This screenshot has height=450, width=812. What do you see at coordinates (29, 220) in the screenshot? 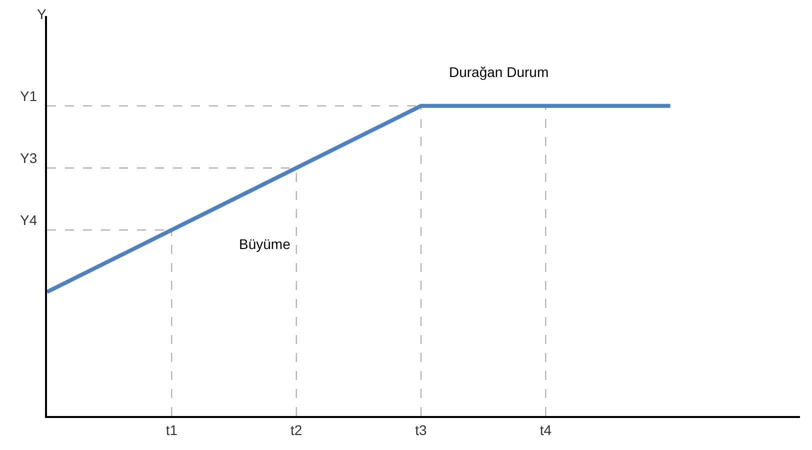
I see `ref-line-label: Y4` at bounding box center [29, 220].